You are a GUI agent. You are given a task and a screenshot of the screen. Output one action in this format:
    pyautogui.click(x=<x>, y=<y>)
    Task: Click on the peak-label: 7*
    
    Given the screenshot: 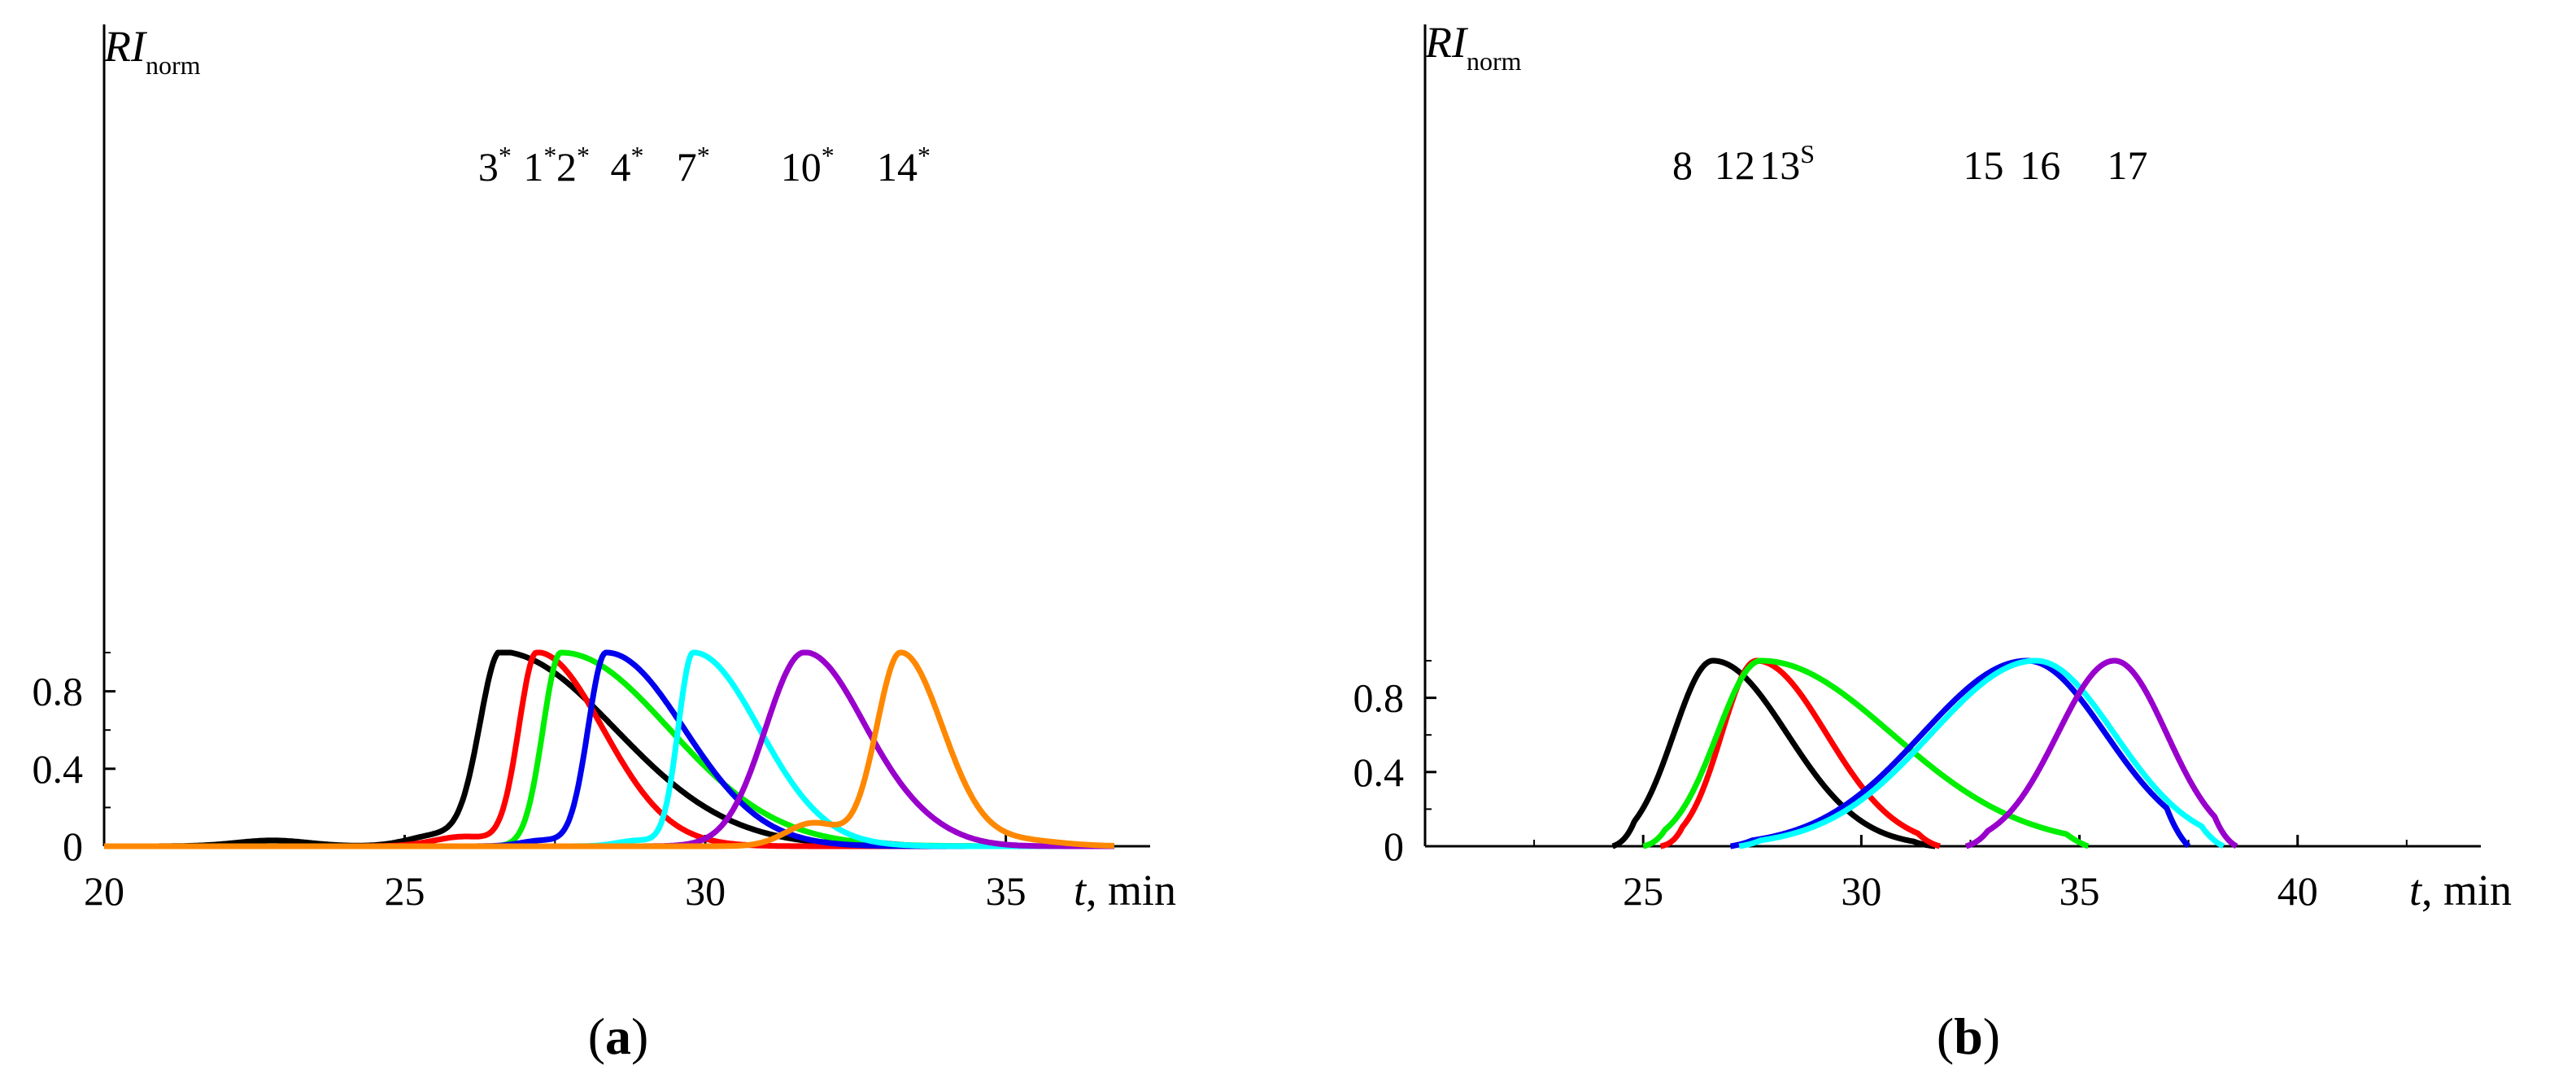 What is the action you would take?
    pyautogui.click(x=693, y=165)
    